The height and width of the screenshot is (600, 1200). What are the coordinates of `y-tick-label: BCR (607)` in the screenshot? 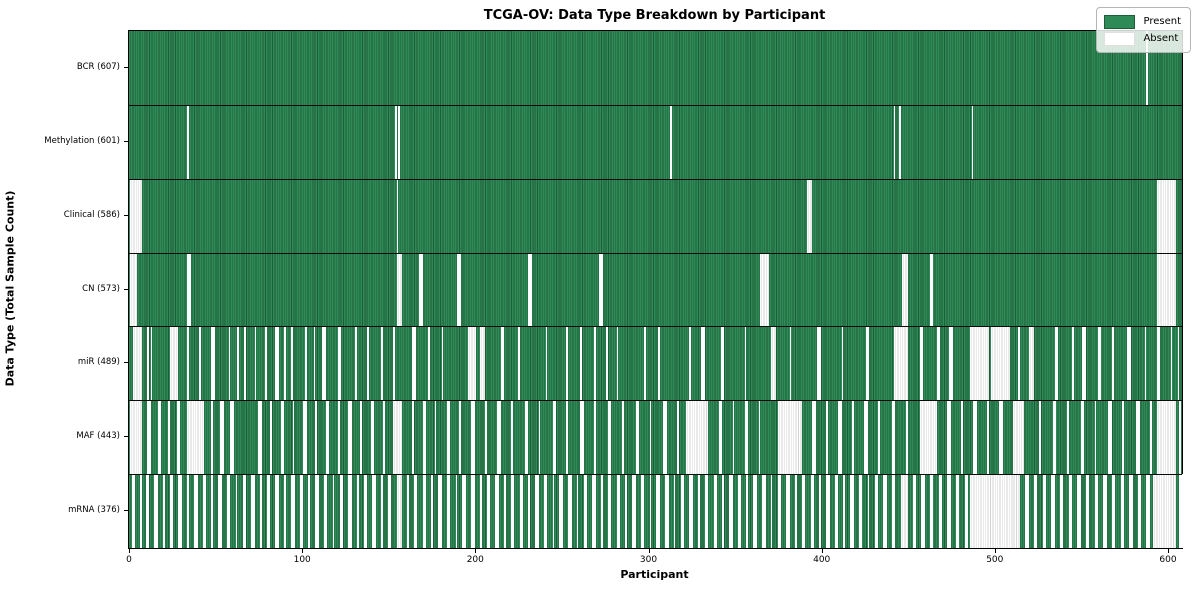 It's located at (98, 66).